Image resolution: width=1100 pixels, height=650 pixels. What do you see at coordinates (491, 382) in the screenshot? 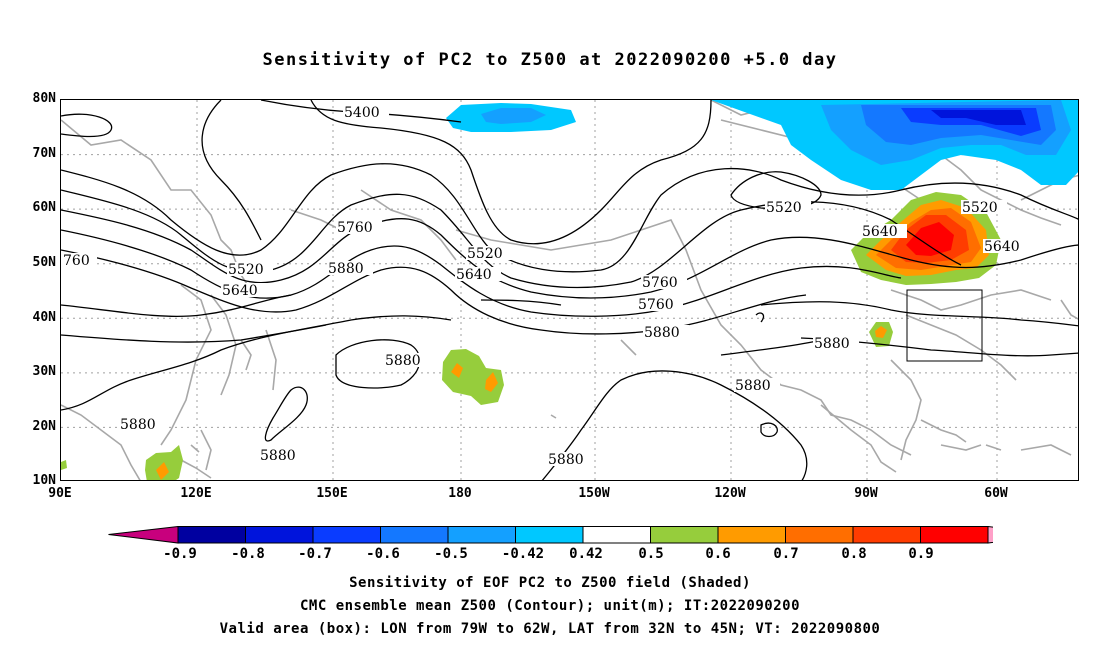
I see `positive-blob-pacific-inner2` at bounding box center [491, 382].